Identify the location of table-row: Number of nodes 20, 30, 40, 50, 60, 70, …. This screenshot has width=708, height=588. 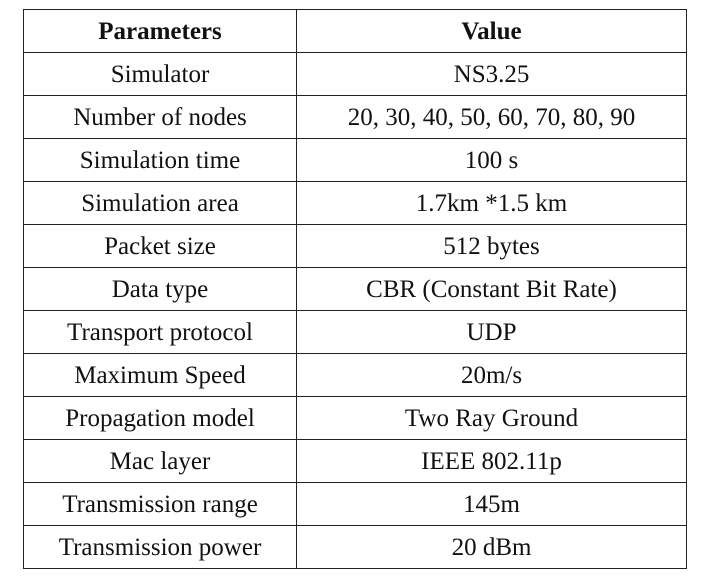
(355, 117).